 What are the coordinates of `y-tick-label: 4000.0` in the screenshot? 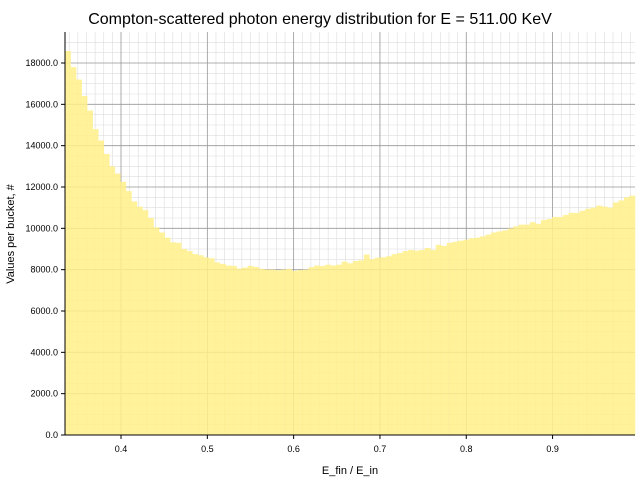 It's located at (44, 352).